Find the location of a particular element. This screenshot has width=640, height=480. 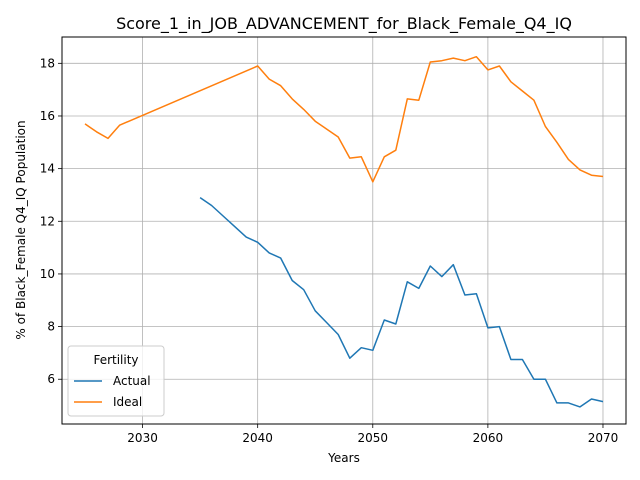

y-axis: 6 8 10 12 14 16 18 is located at coordinates (51, 221).